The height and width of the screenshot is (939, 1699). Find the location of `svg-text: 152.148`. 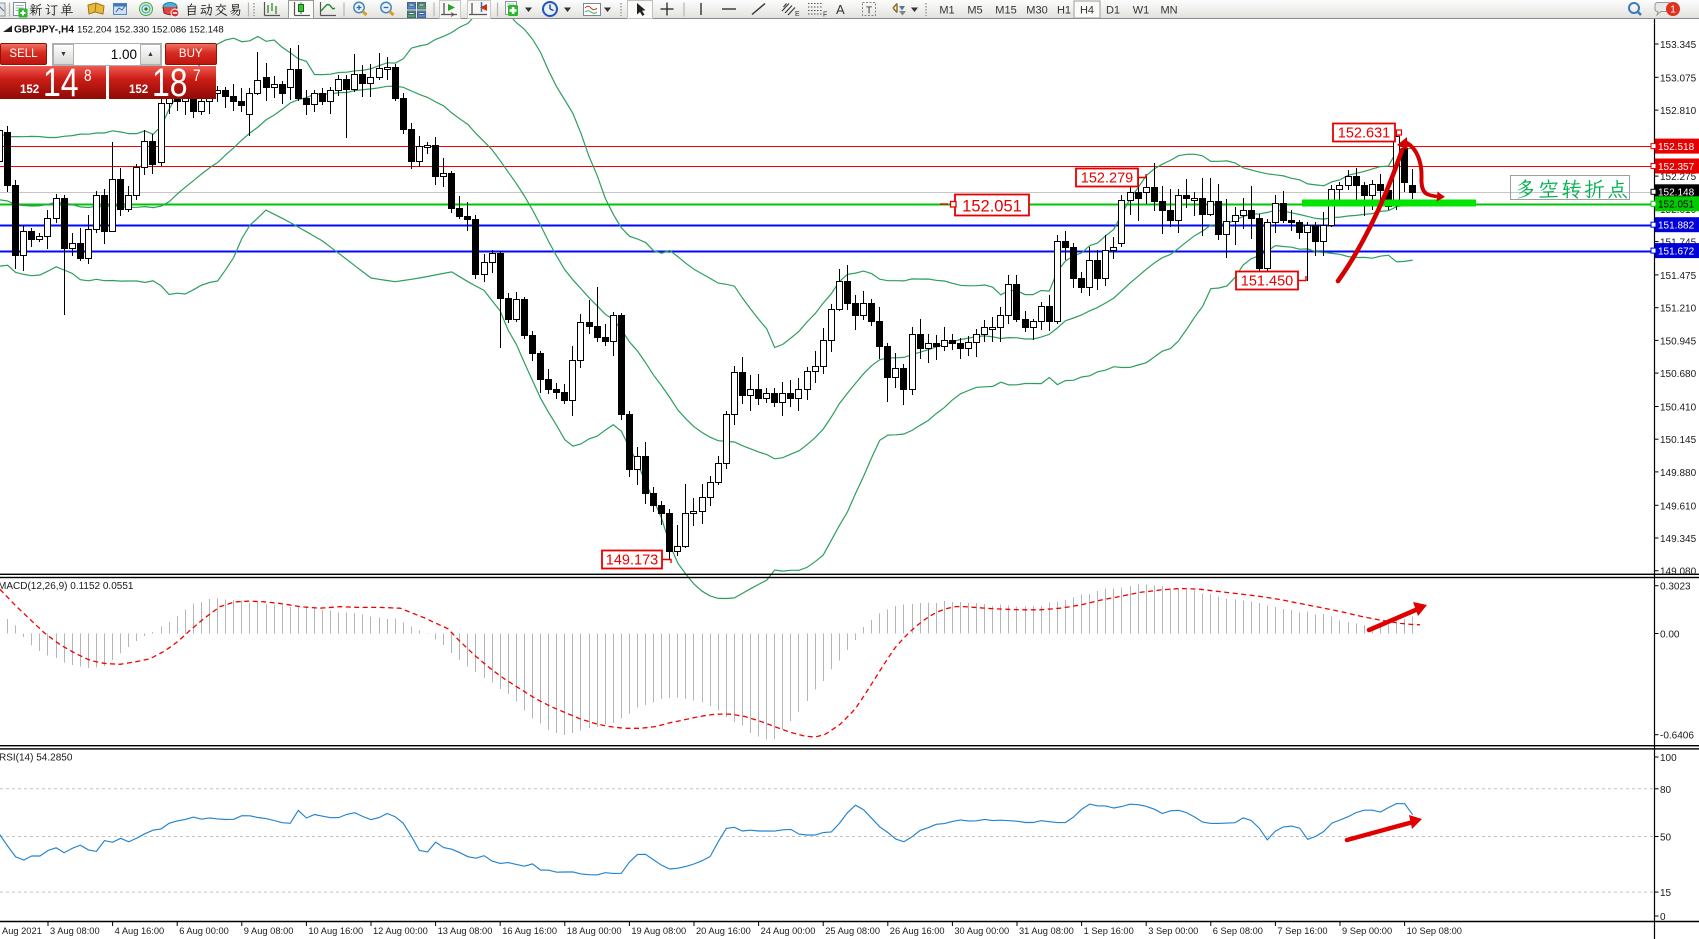

svg-text: 152.148 is located at coordinates (1676, 193).